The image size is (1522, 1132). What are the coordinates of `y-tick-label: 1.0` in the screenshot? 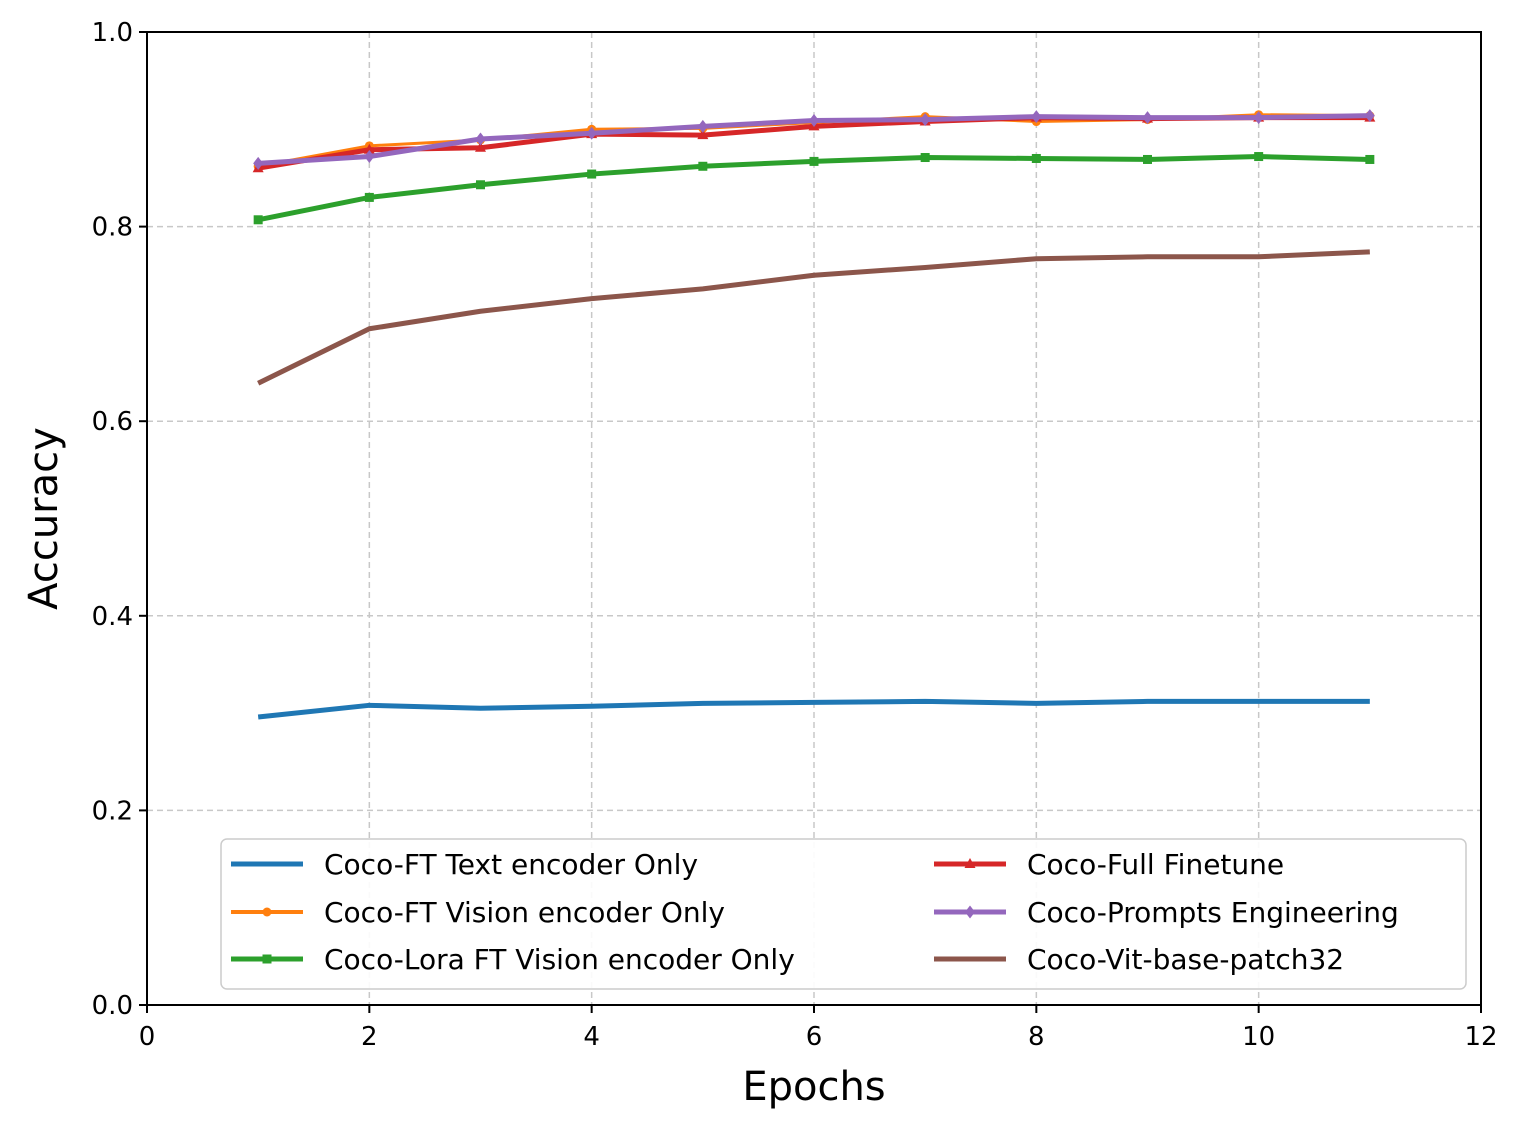 It's located at (112, 33).